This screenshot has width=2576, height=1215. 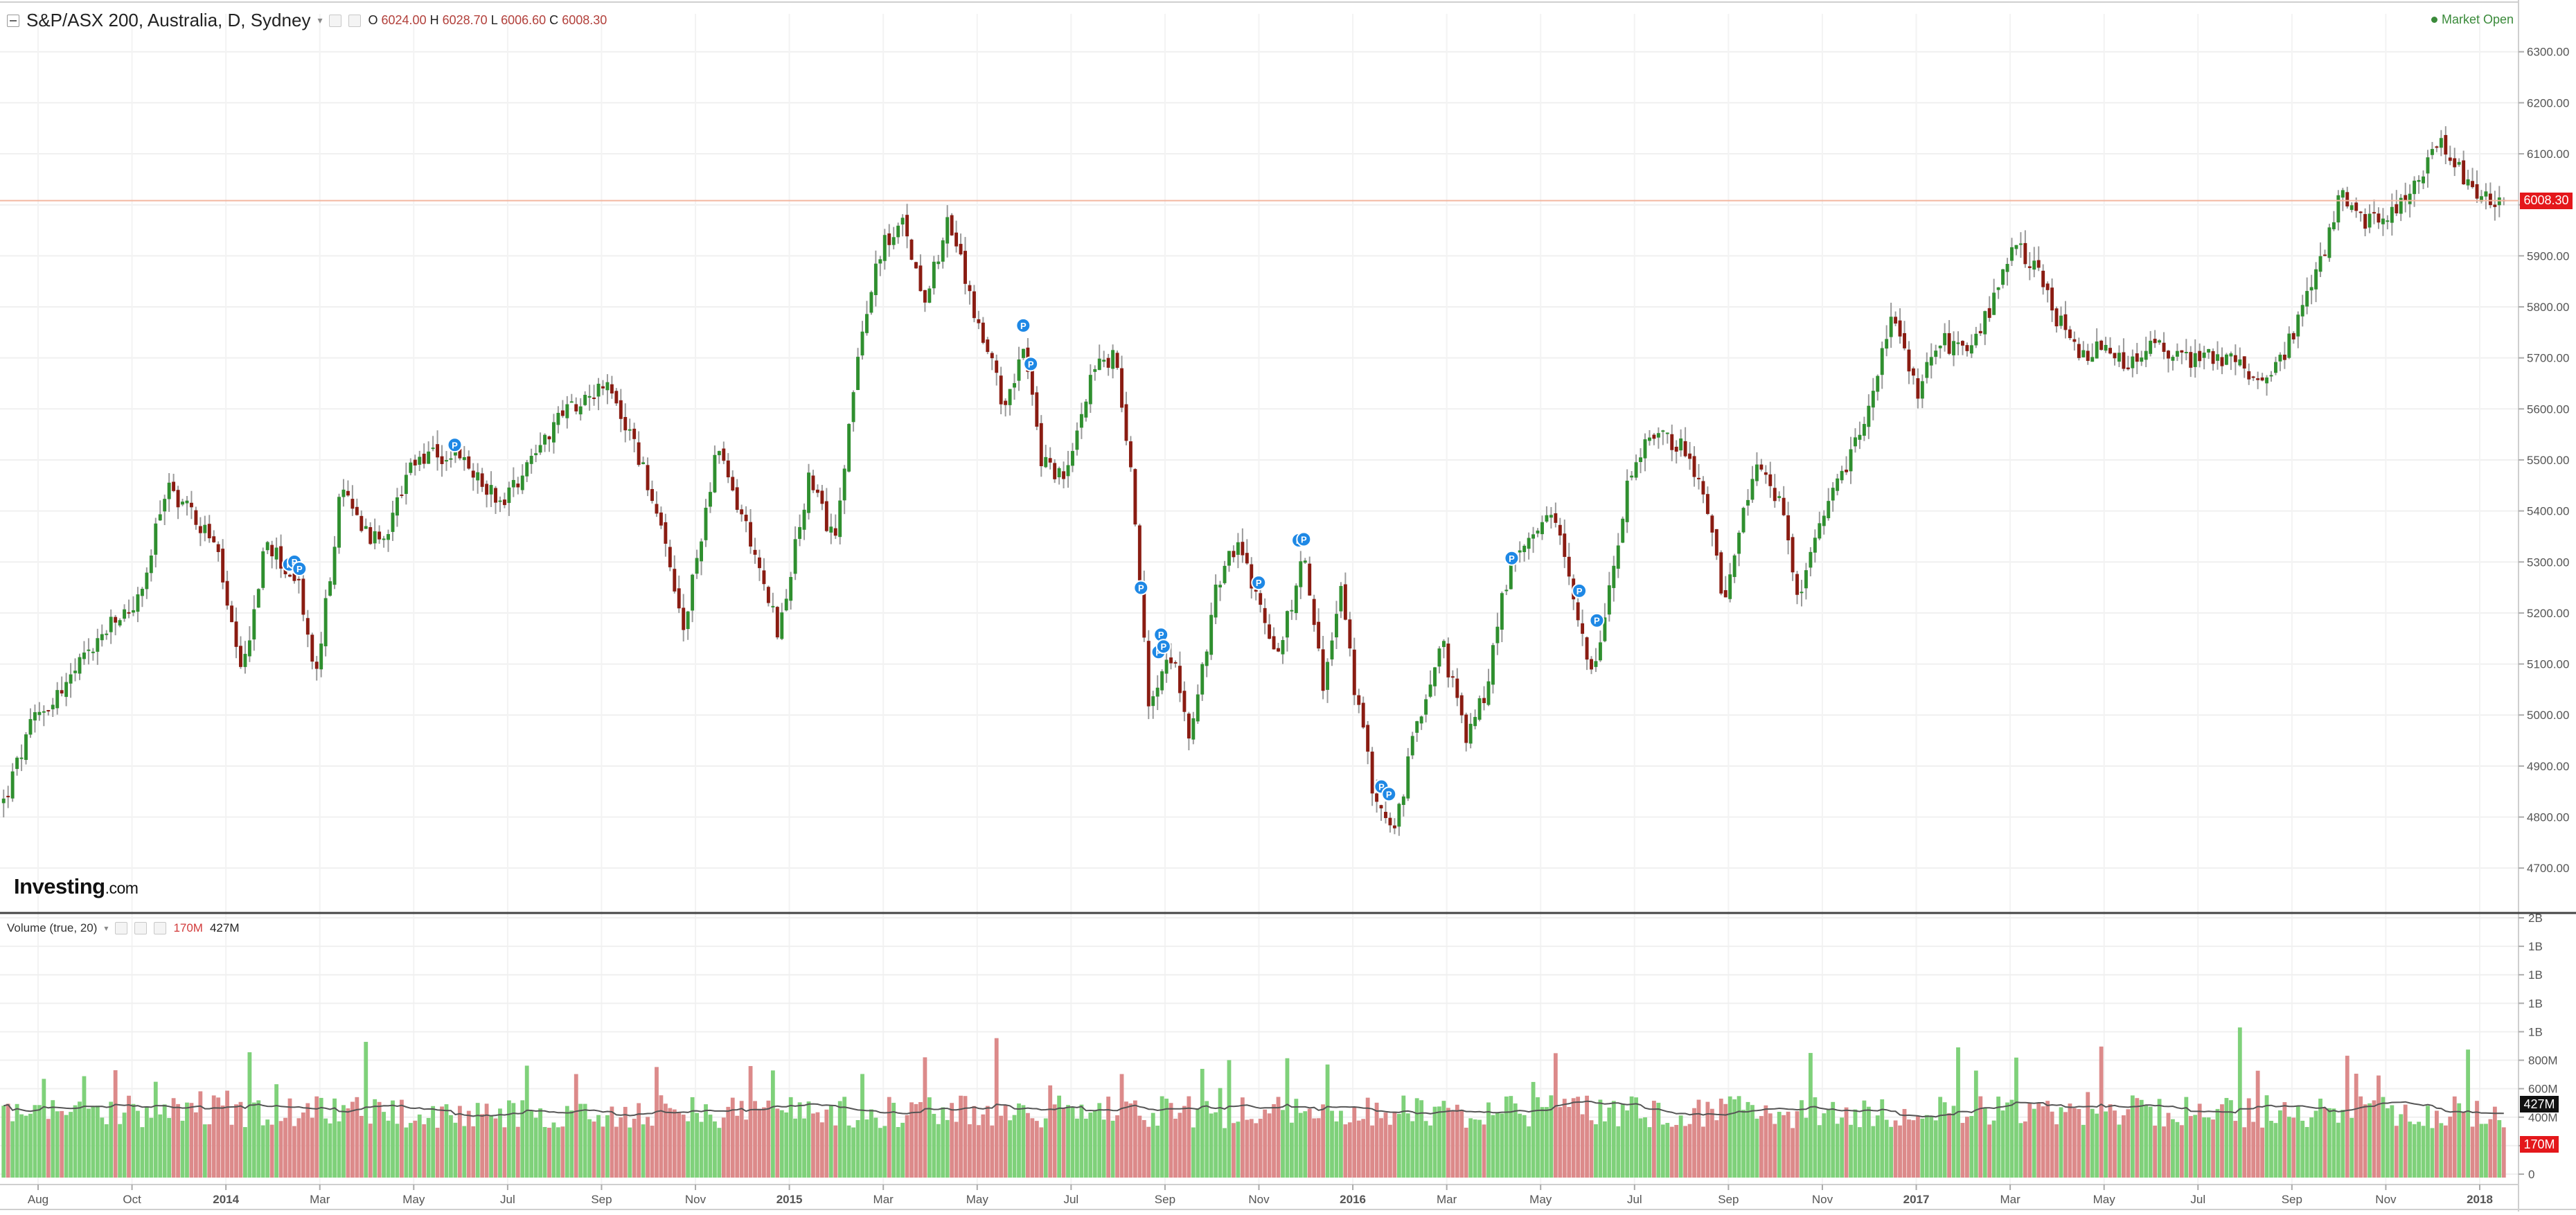 I want to click on volume-settings-icon, so click(x=121, y=928).